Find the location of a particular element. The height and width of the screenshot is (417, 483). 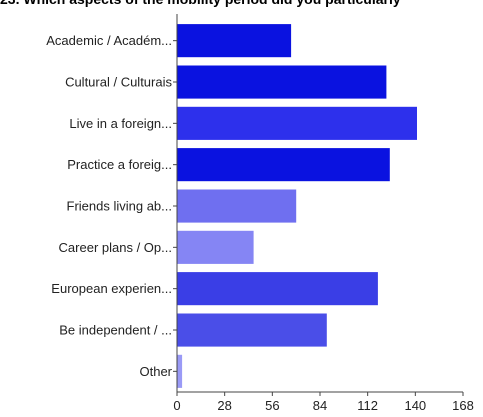

category-label: Cultural / Culturais is located at coordinates (118, 82).